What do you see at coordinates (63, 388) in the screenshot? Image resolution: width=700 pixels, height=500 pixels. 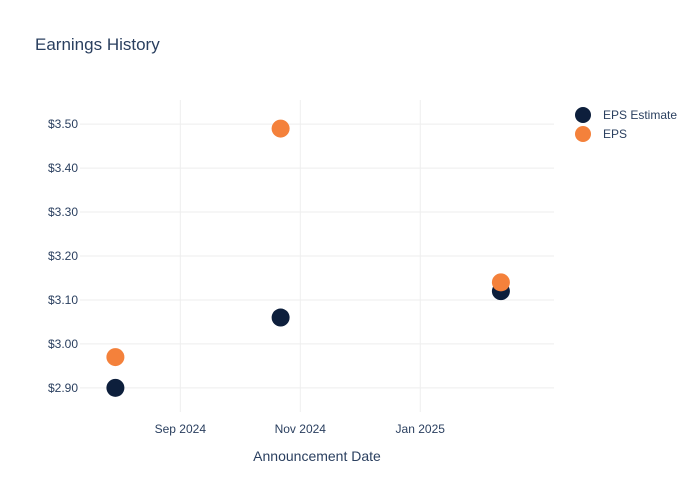 I see `y-tick-label: $2.90` at bounding box center [63, 388].